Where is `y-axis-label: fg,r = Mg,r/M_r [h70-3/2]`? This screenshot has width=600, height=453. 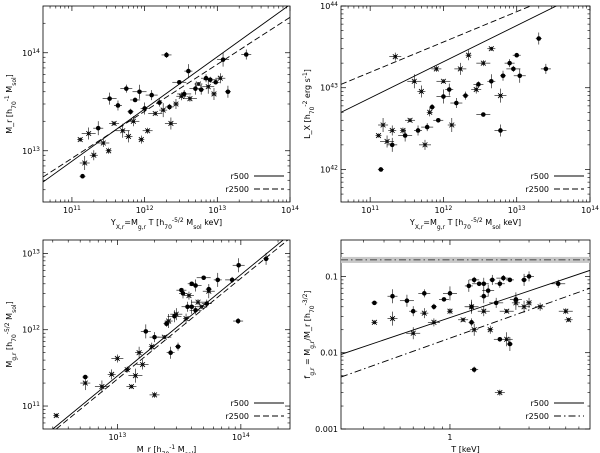 y-axis-label: fg,r = Mg,r/M_r [h70-3/2] is located at coordinates (309, 334).